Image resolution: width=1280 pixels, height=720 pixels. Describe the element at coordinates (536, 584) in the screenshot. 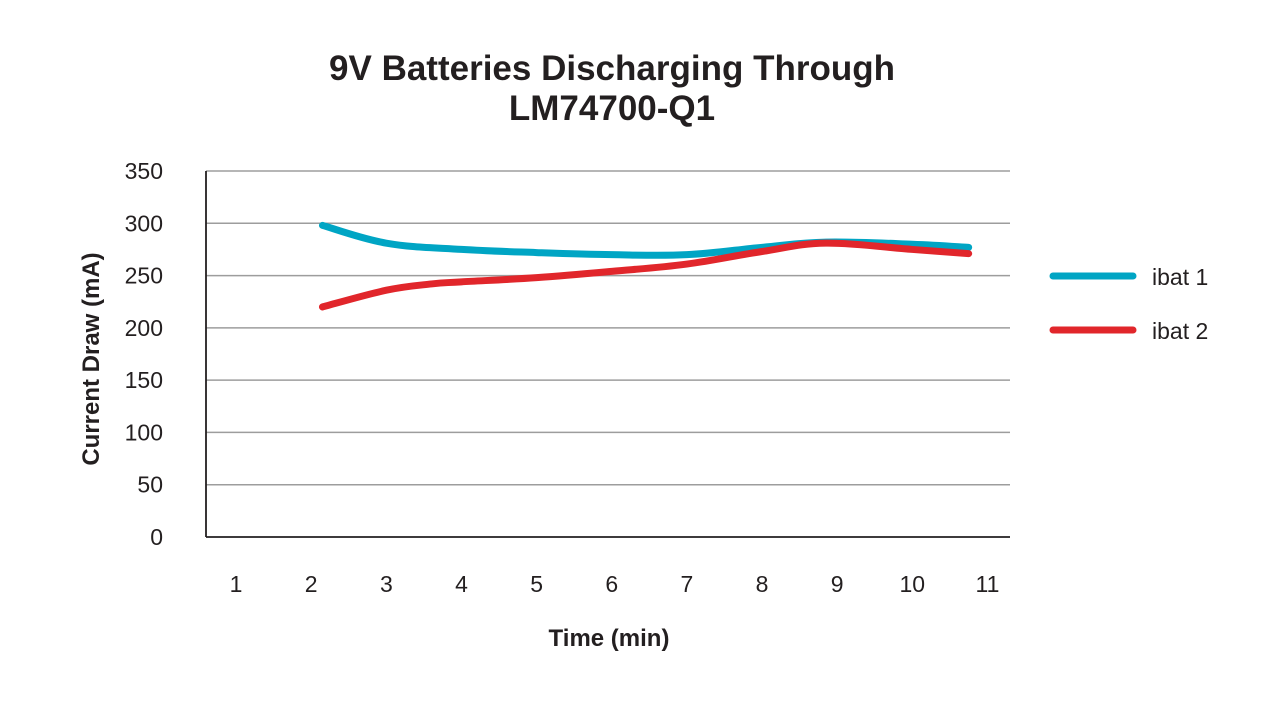

I see `x-tick-label: 5` at that location.